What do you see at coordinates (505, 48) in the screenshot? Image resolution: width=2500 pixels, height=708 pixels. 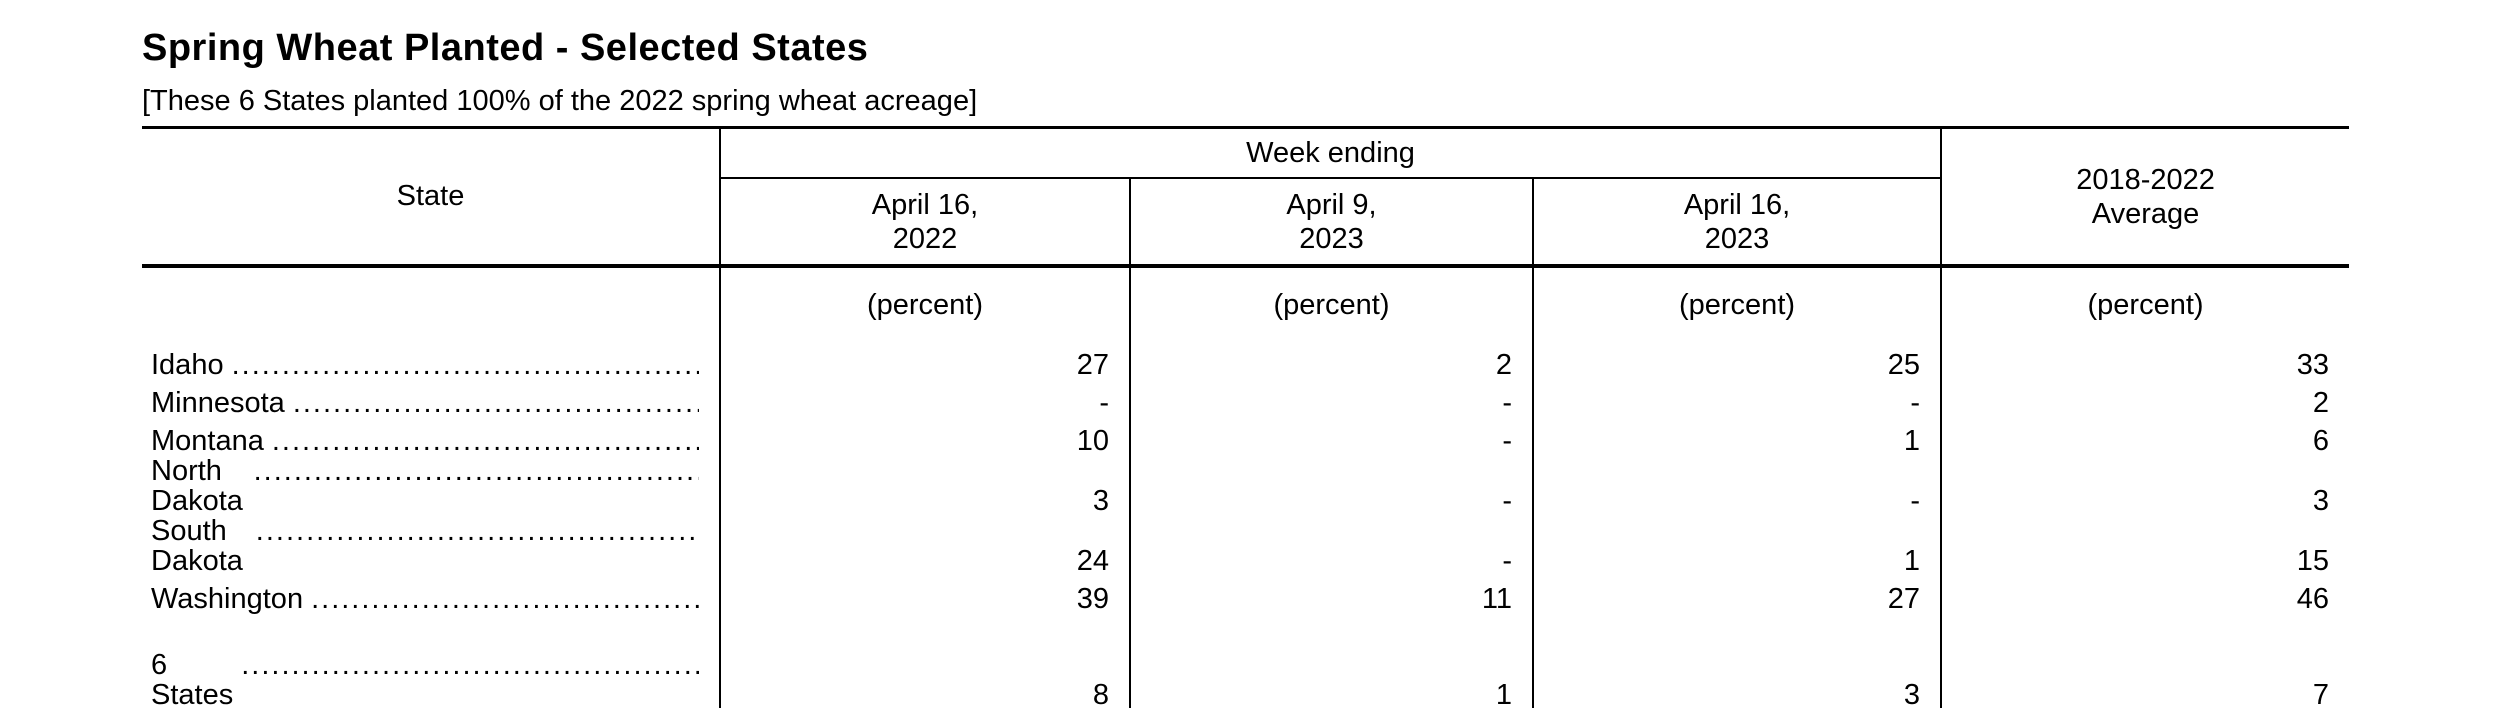 I see `page-title: Spring Wheat Planted - Selected States` at bounding box center [505, 48].